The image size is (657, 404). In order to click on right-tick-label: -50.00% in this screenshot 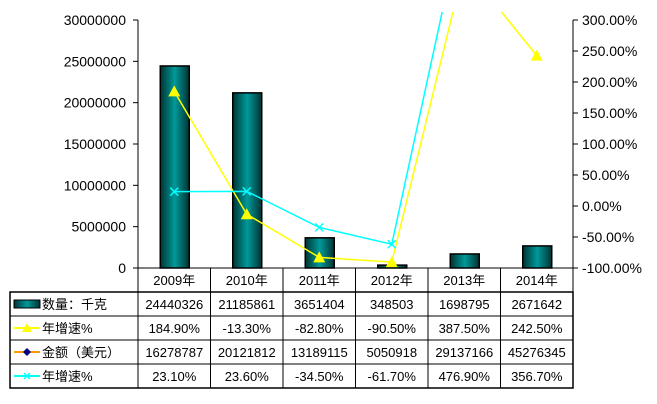, I will do `click(608, 237)`.